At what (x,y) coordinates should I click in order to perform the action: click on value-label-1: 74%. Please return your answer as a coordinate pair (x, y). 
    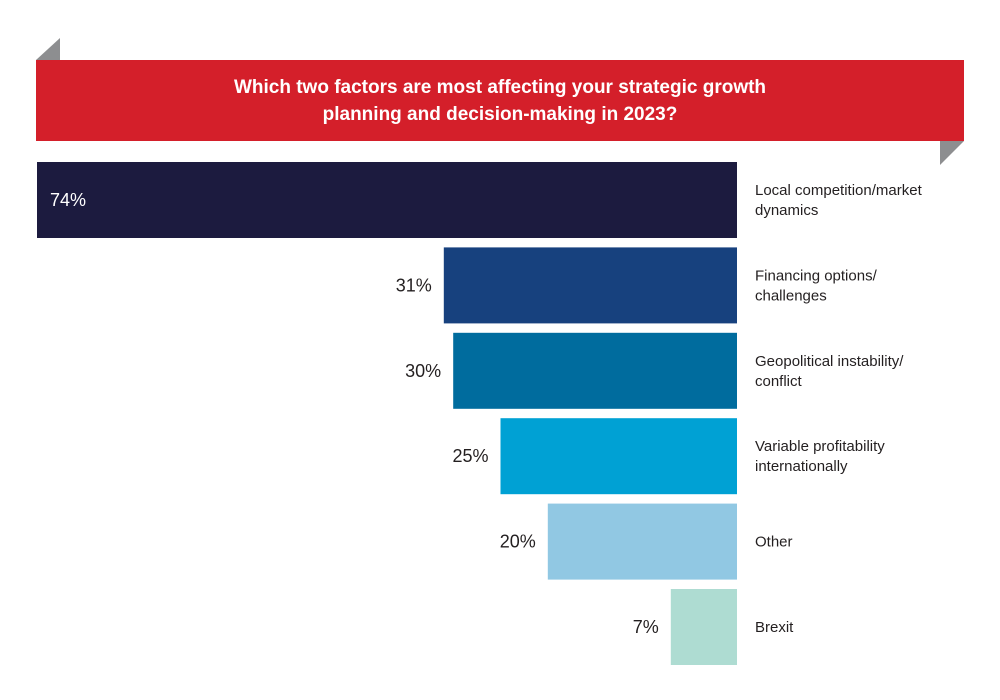
    Looking at the image, I should click on (68, 200).